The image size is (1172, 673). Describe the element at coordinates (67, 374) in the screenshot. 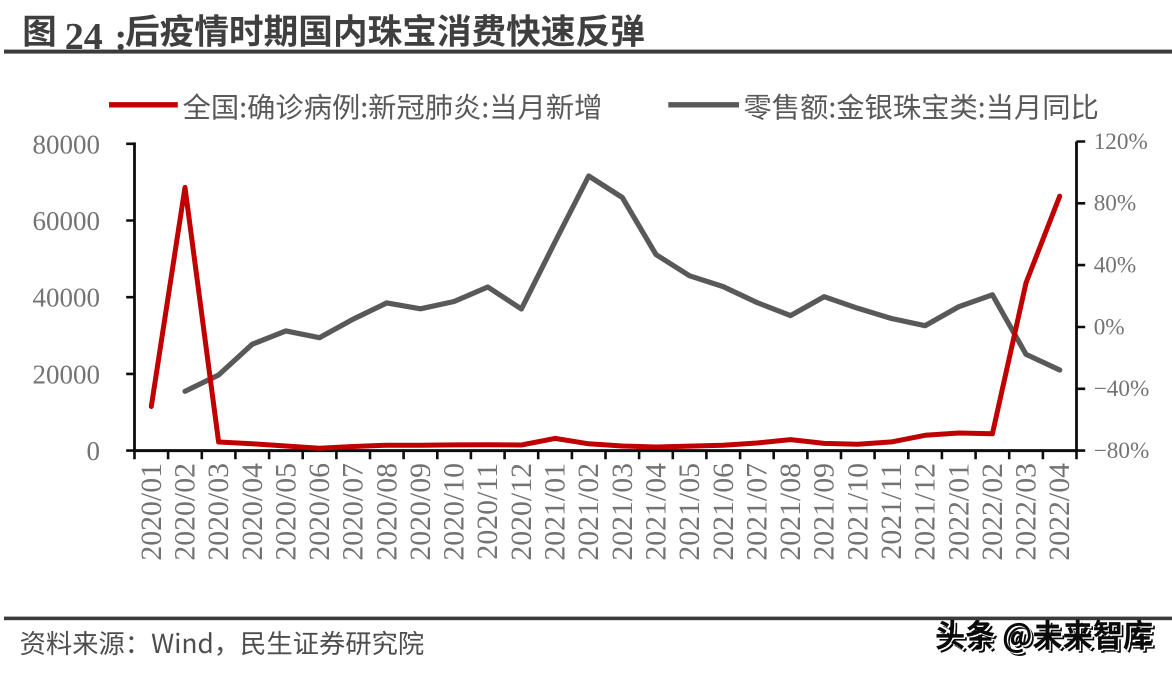

I see `svg-text: 20000` at that location.